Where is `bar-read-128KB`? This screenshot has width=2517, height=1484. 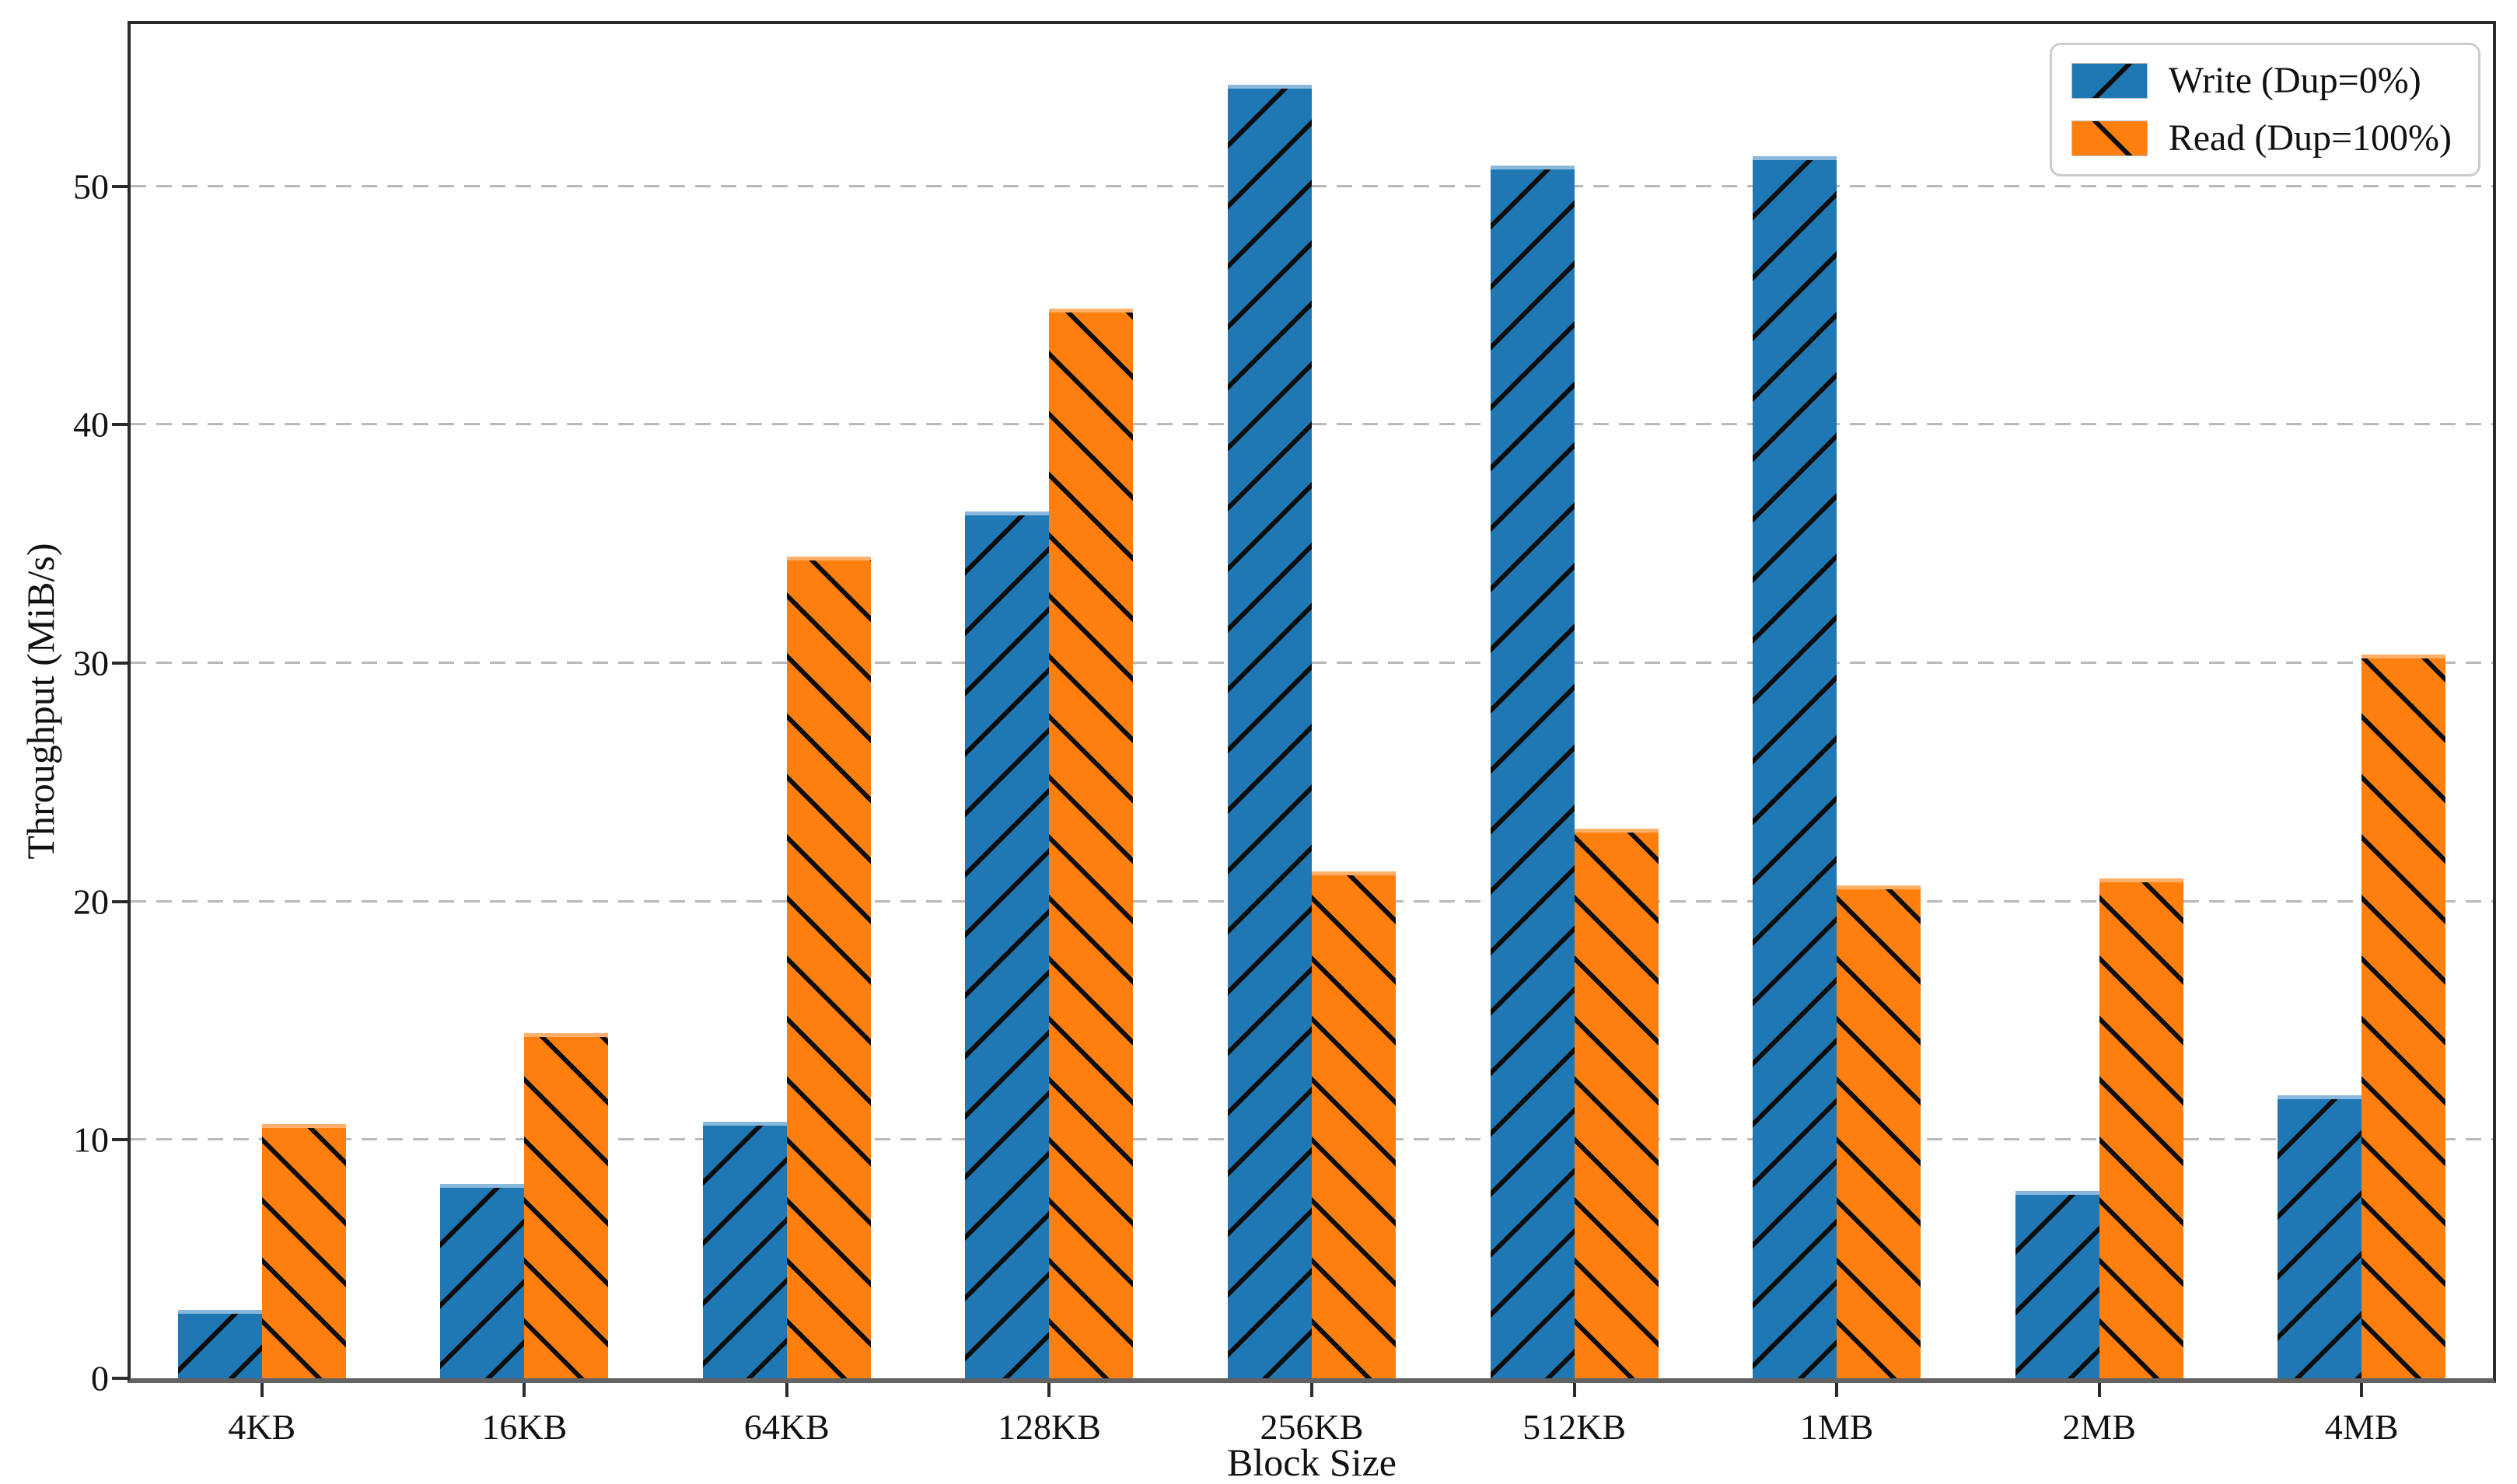 bar-read-128KB is located at coordinates (1091, 843).